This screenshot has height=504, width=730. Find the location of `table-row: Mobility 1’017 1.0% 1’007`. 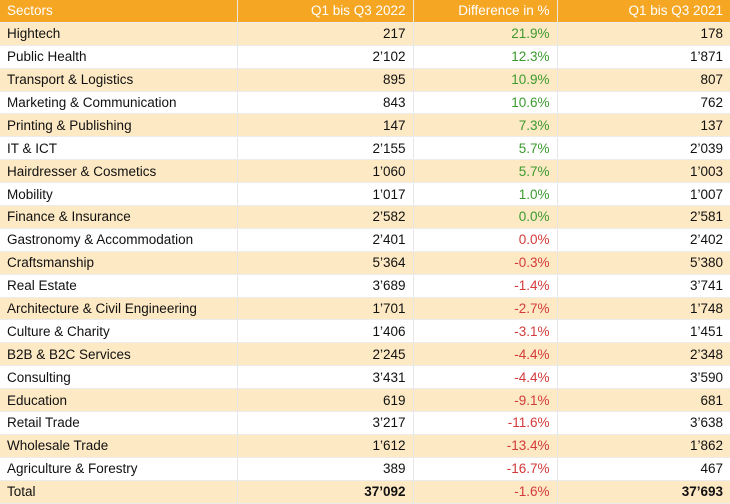

table-row: Mobility 1’017 1.0% 1’007 is located at coordinates (365, 194).